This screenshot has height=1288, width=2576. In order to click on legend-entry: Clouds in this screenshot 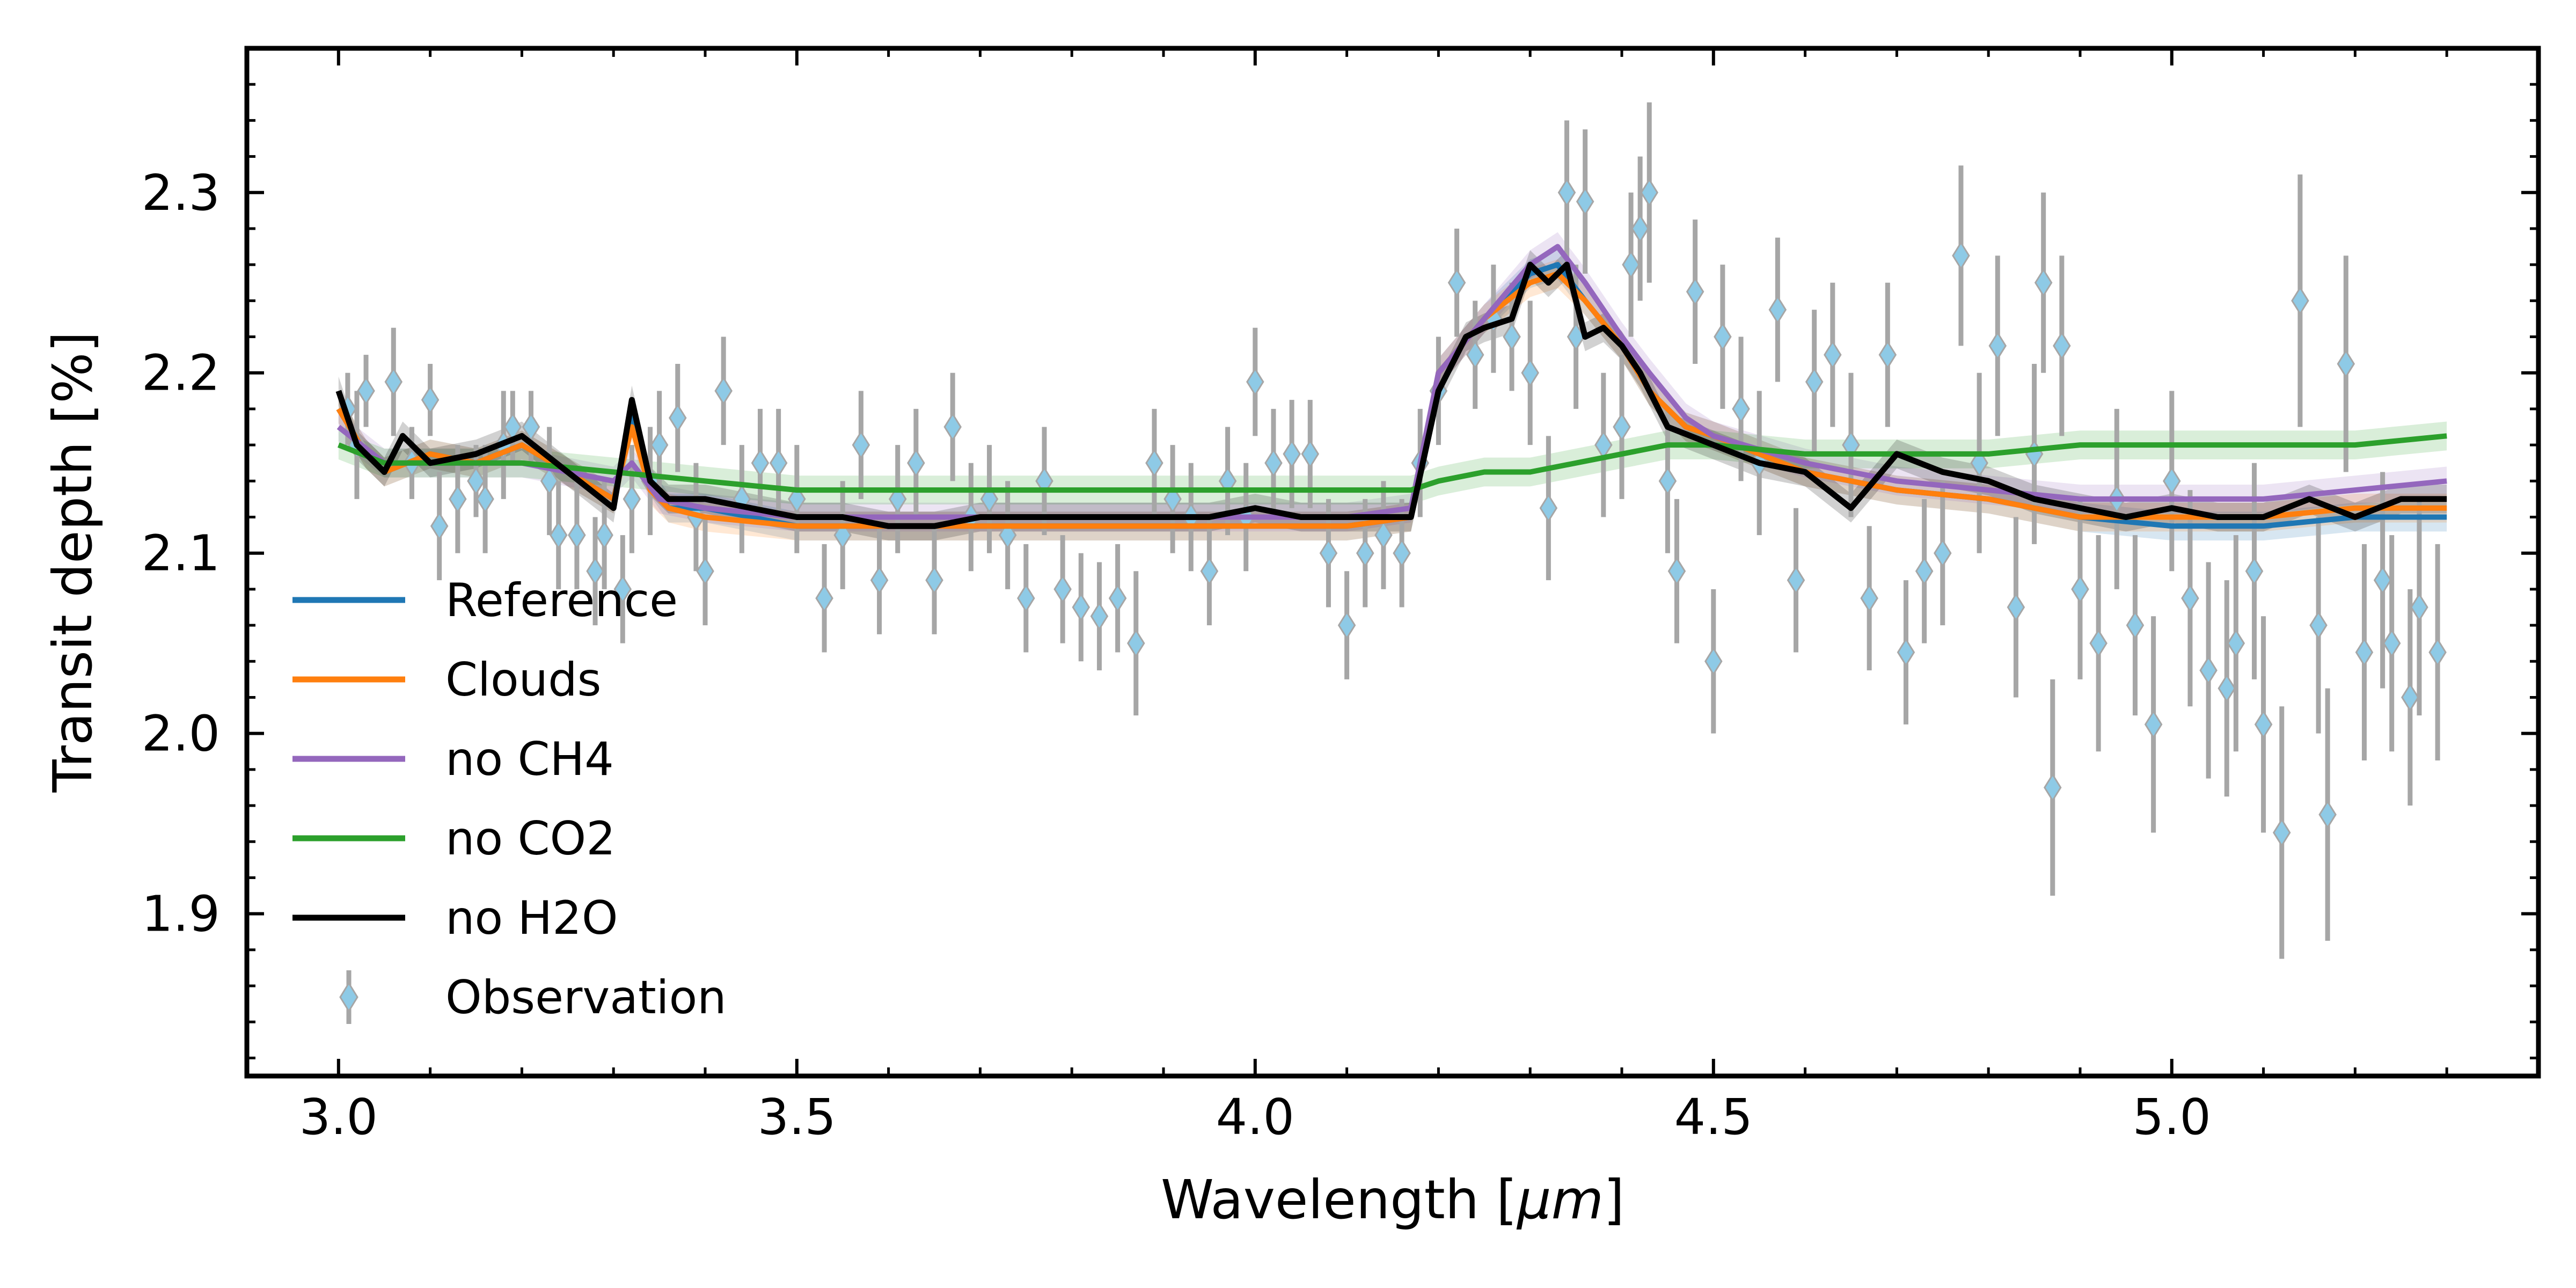, I will do `click(446, 680)`.